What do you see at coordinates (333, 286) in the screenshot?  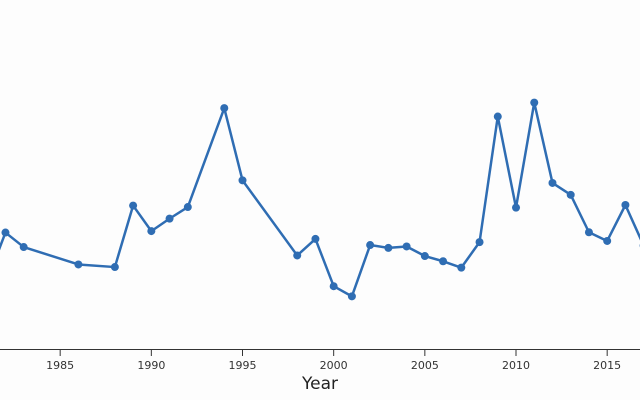 I see `data-point-2000` at bounding box center [333, 286].